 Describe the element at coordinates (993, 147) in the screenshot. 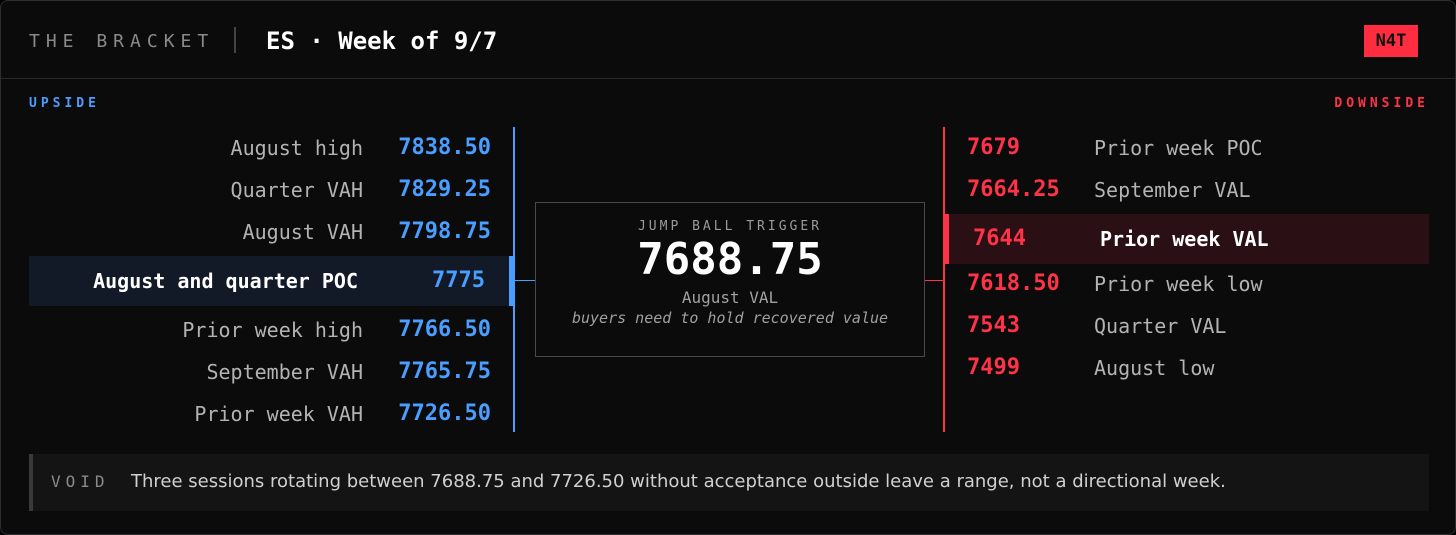

I see `level-price: 7679` at that location.